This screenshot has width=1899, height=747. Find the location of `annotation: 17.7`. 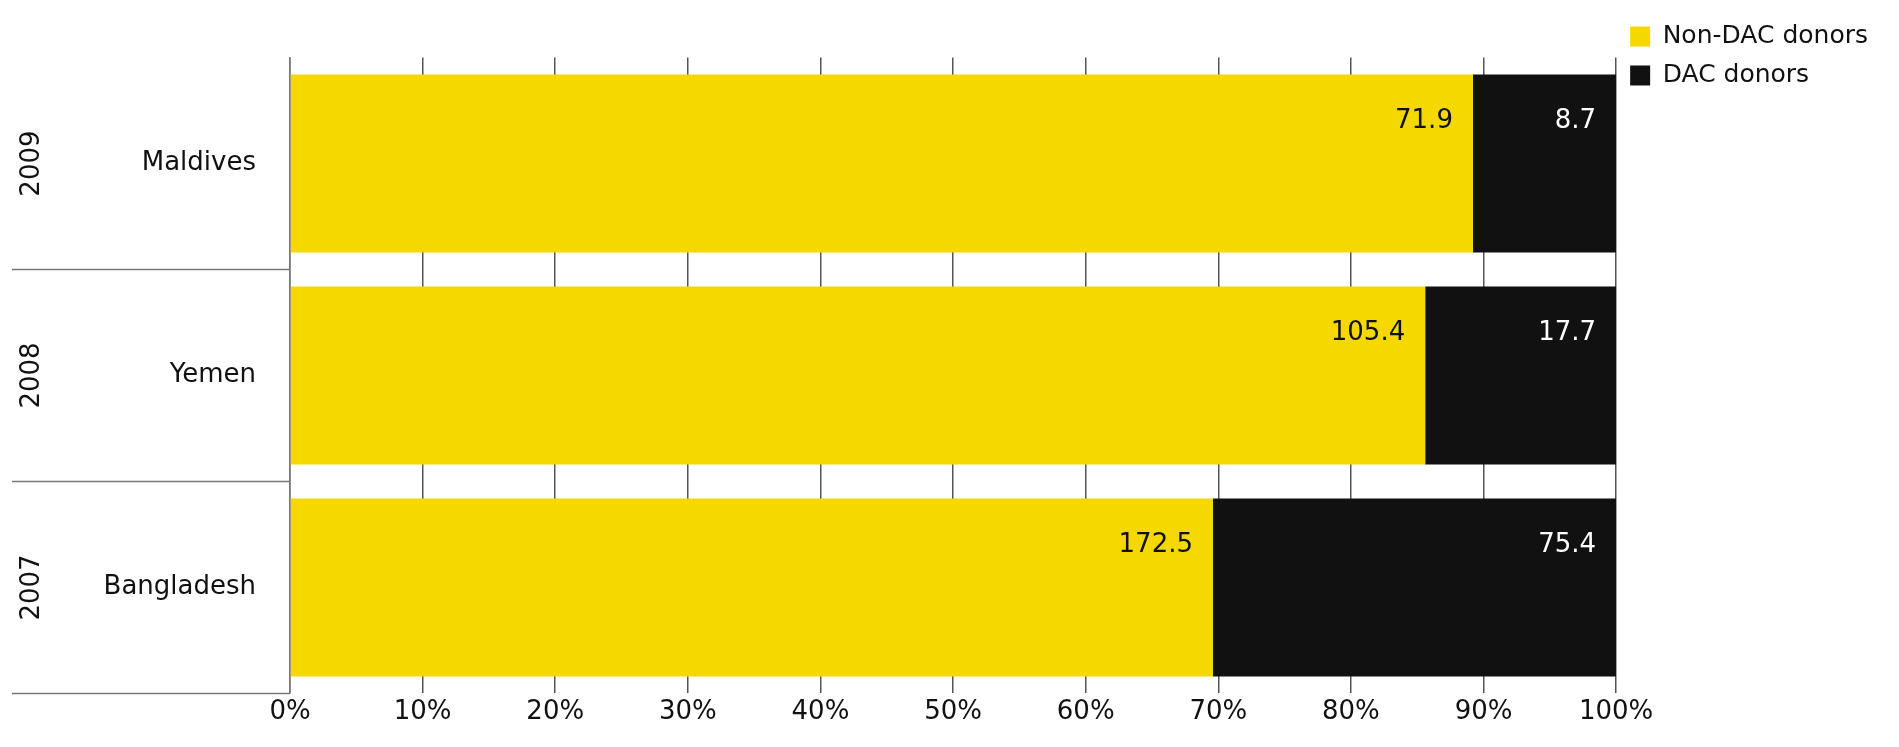

annotation: 17.7 is located at coordinates (1567, 331).